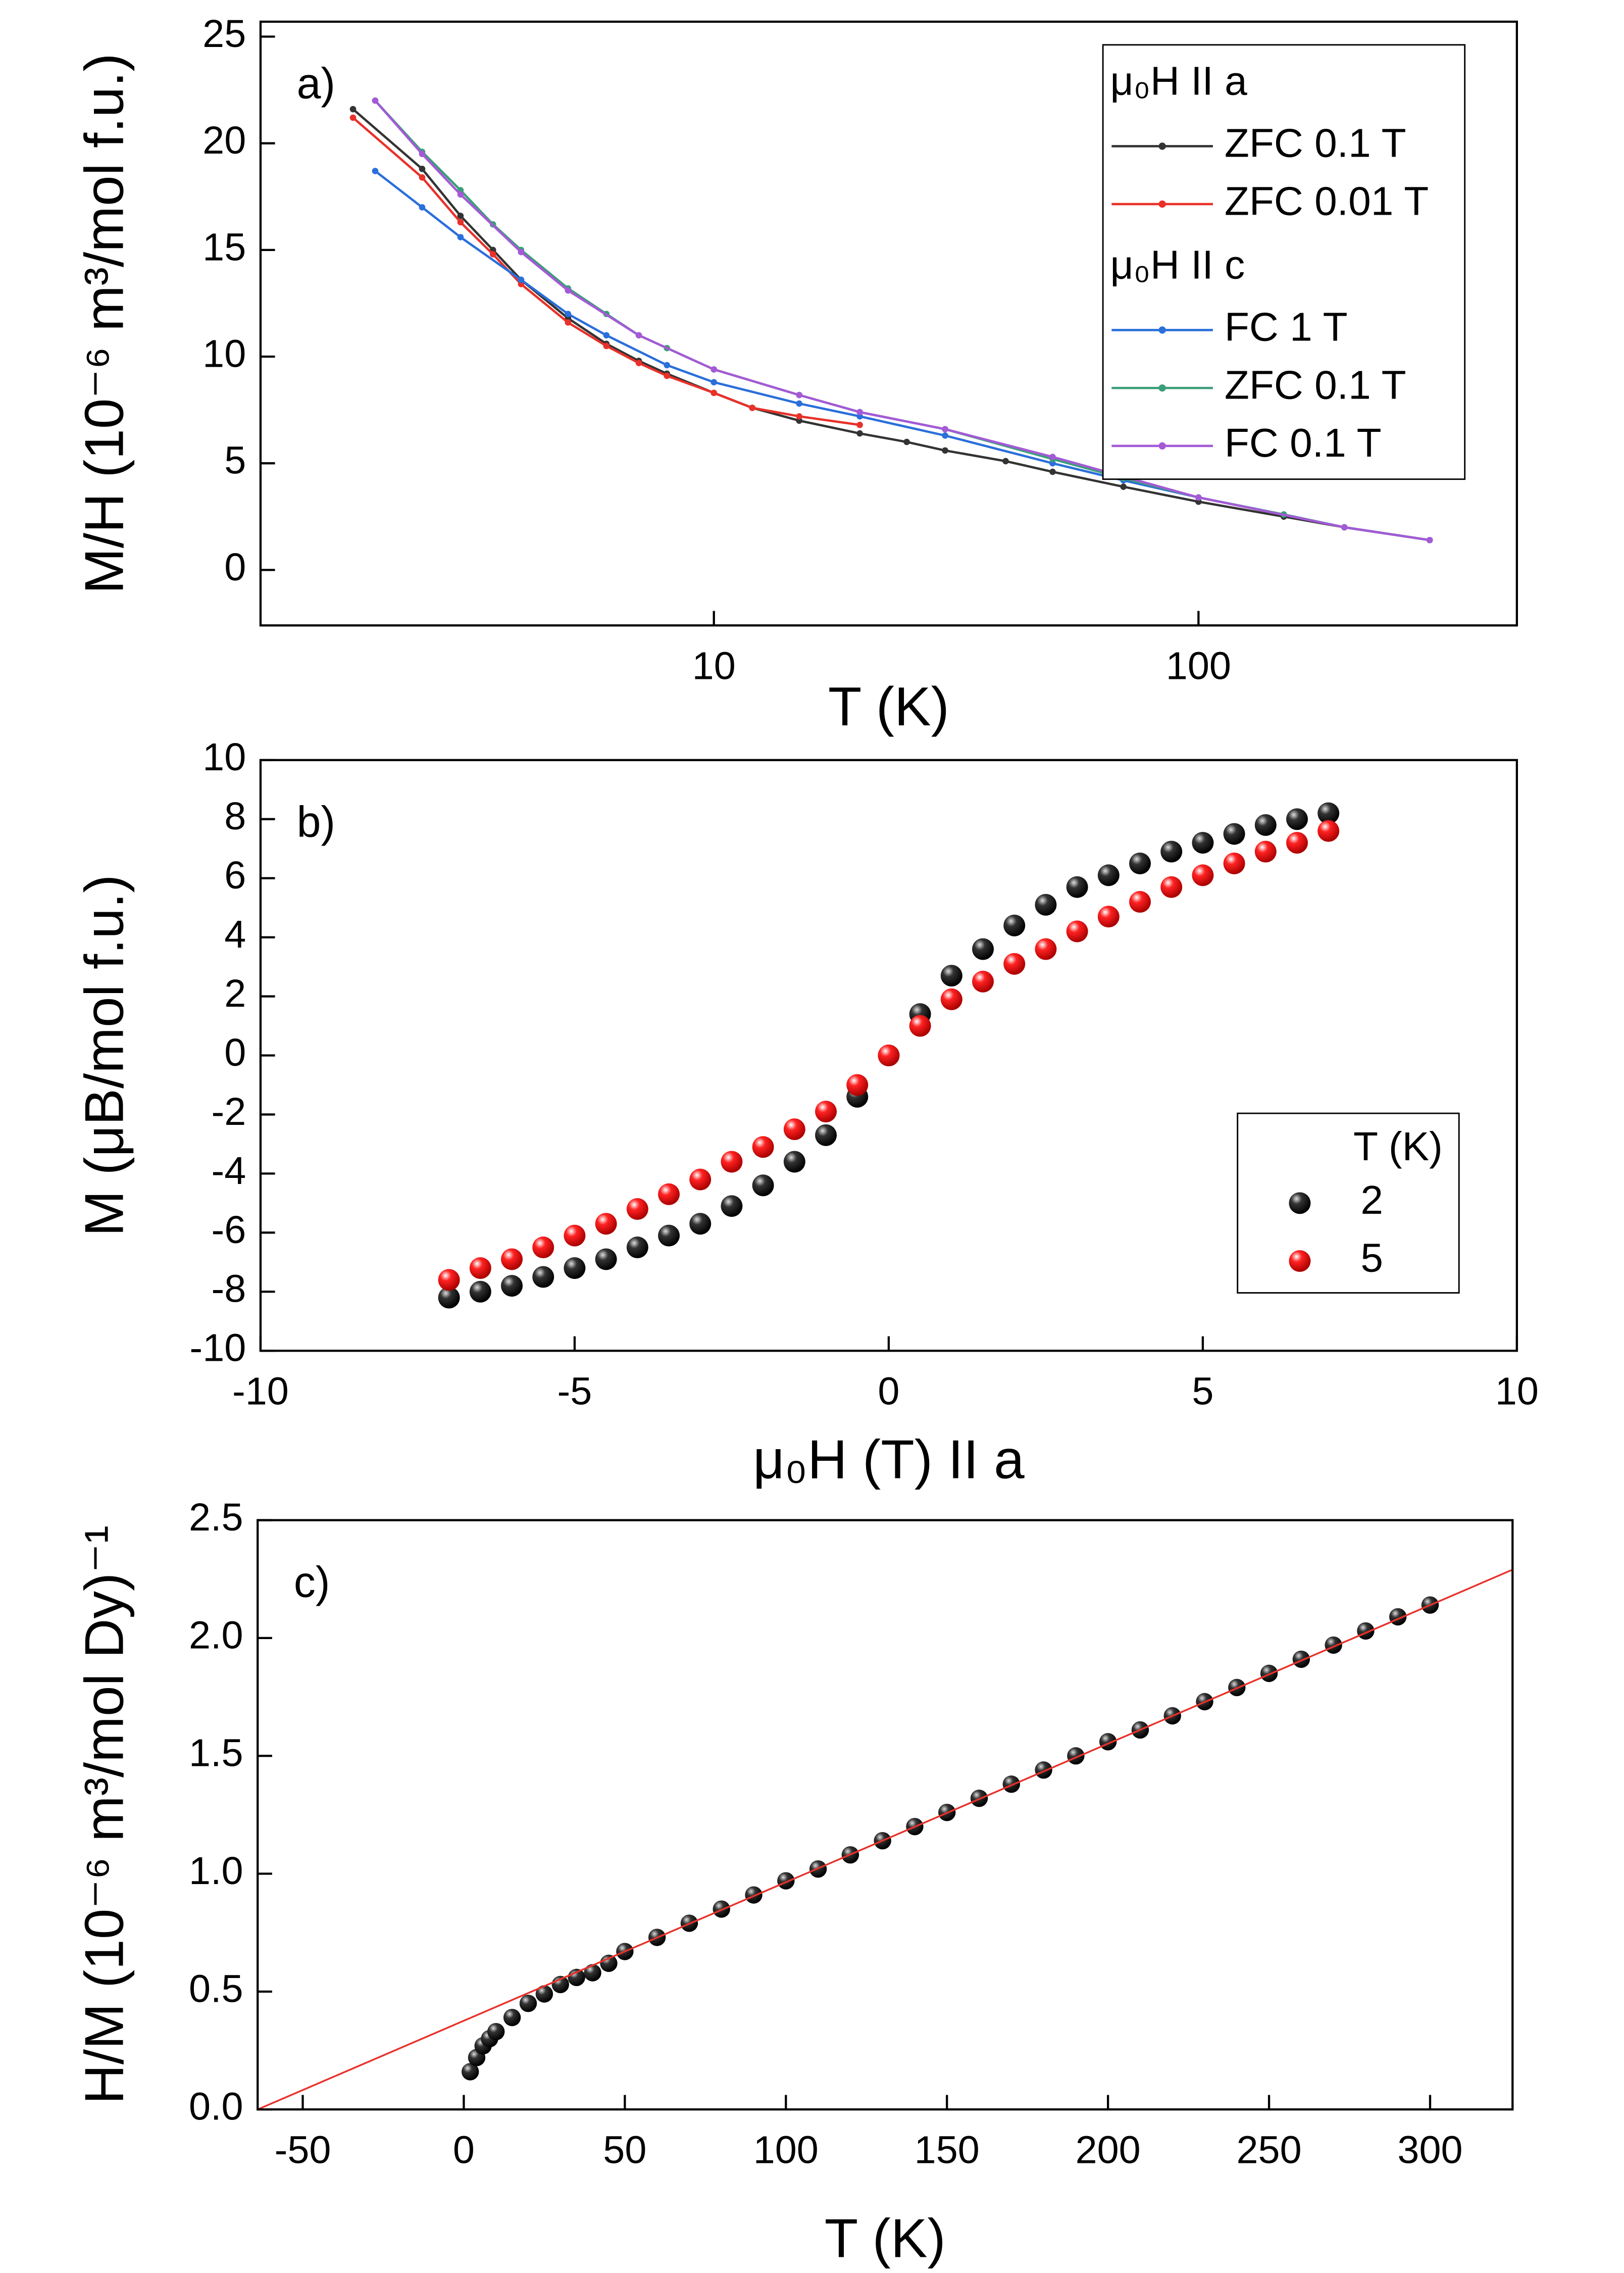 This screenshot has width=1624, height=2273. Describe the element at coordinates (235, 875) in the screenshot. I see `y-tick-label: 6` at that location.